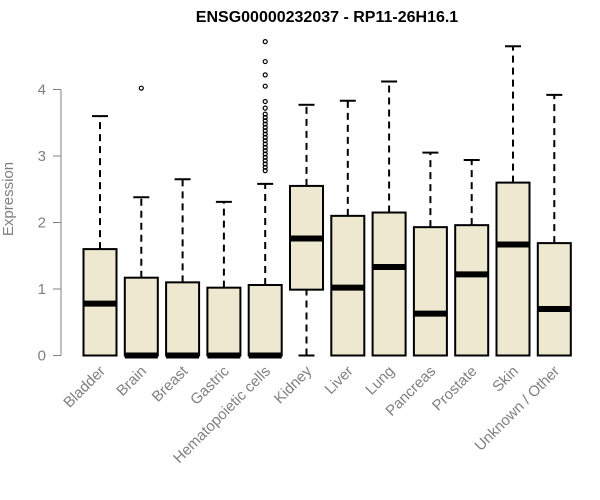 The image size is (600, 500). Describe the element at coordinates (380, 381) in the screenshot. I see `x-tick-label: Lung` at that location.